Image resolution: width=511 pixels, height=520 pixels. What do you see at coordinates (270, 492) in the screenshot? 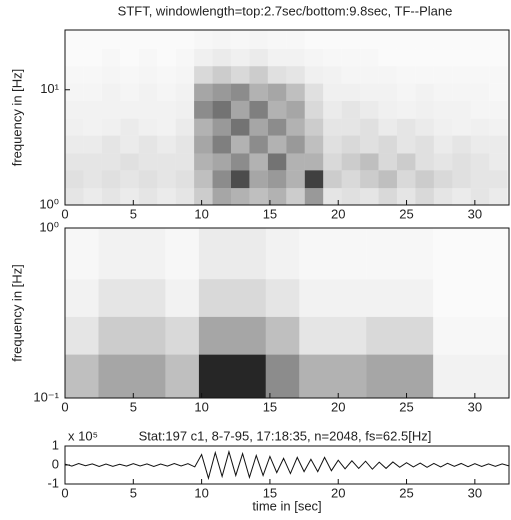
I see `x-tick-label: 15` at bounding box center [270, 492].